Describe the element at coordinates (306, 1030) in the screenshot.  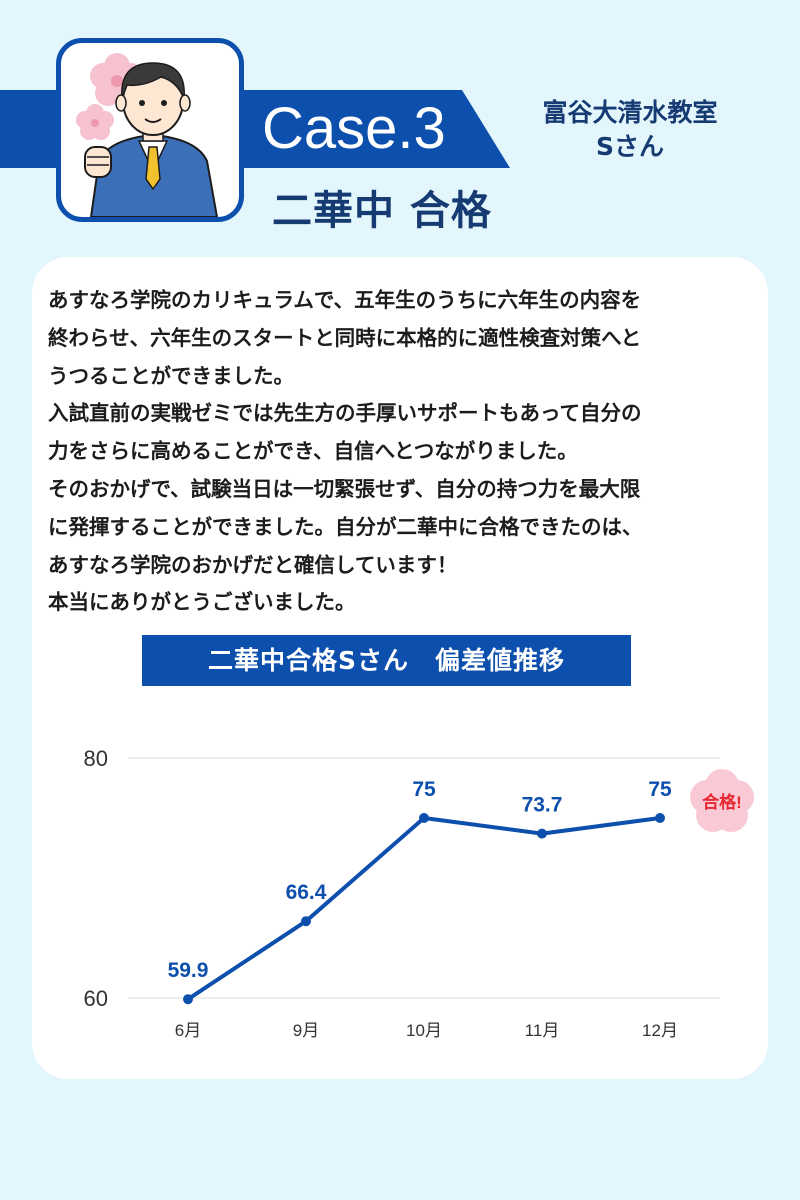
I see `x-tick-label: 9月` at that location.